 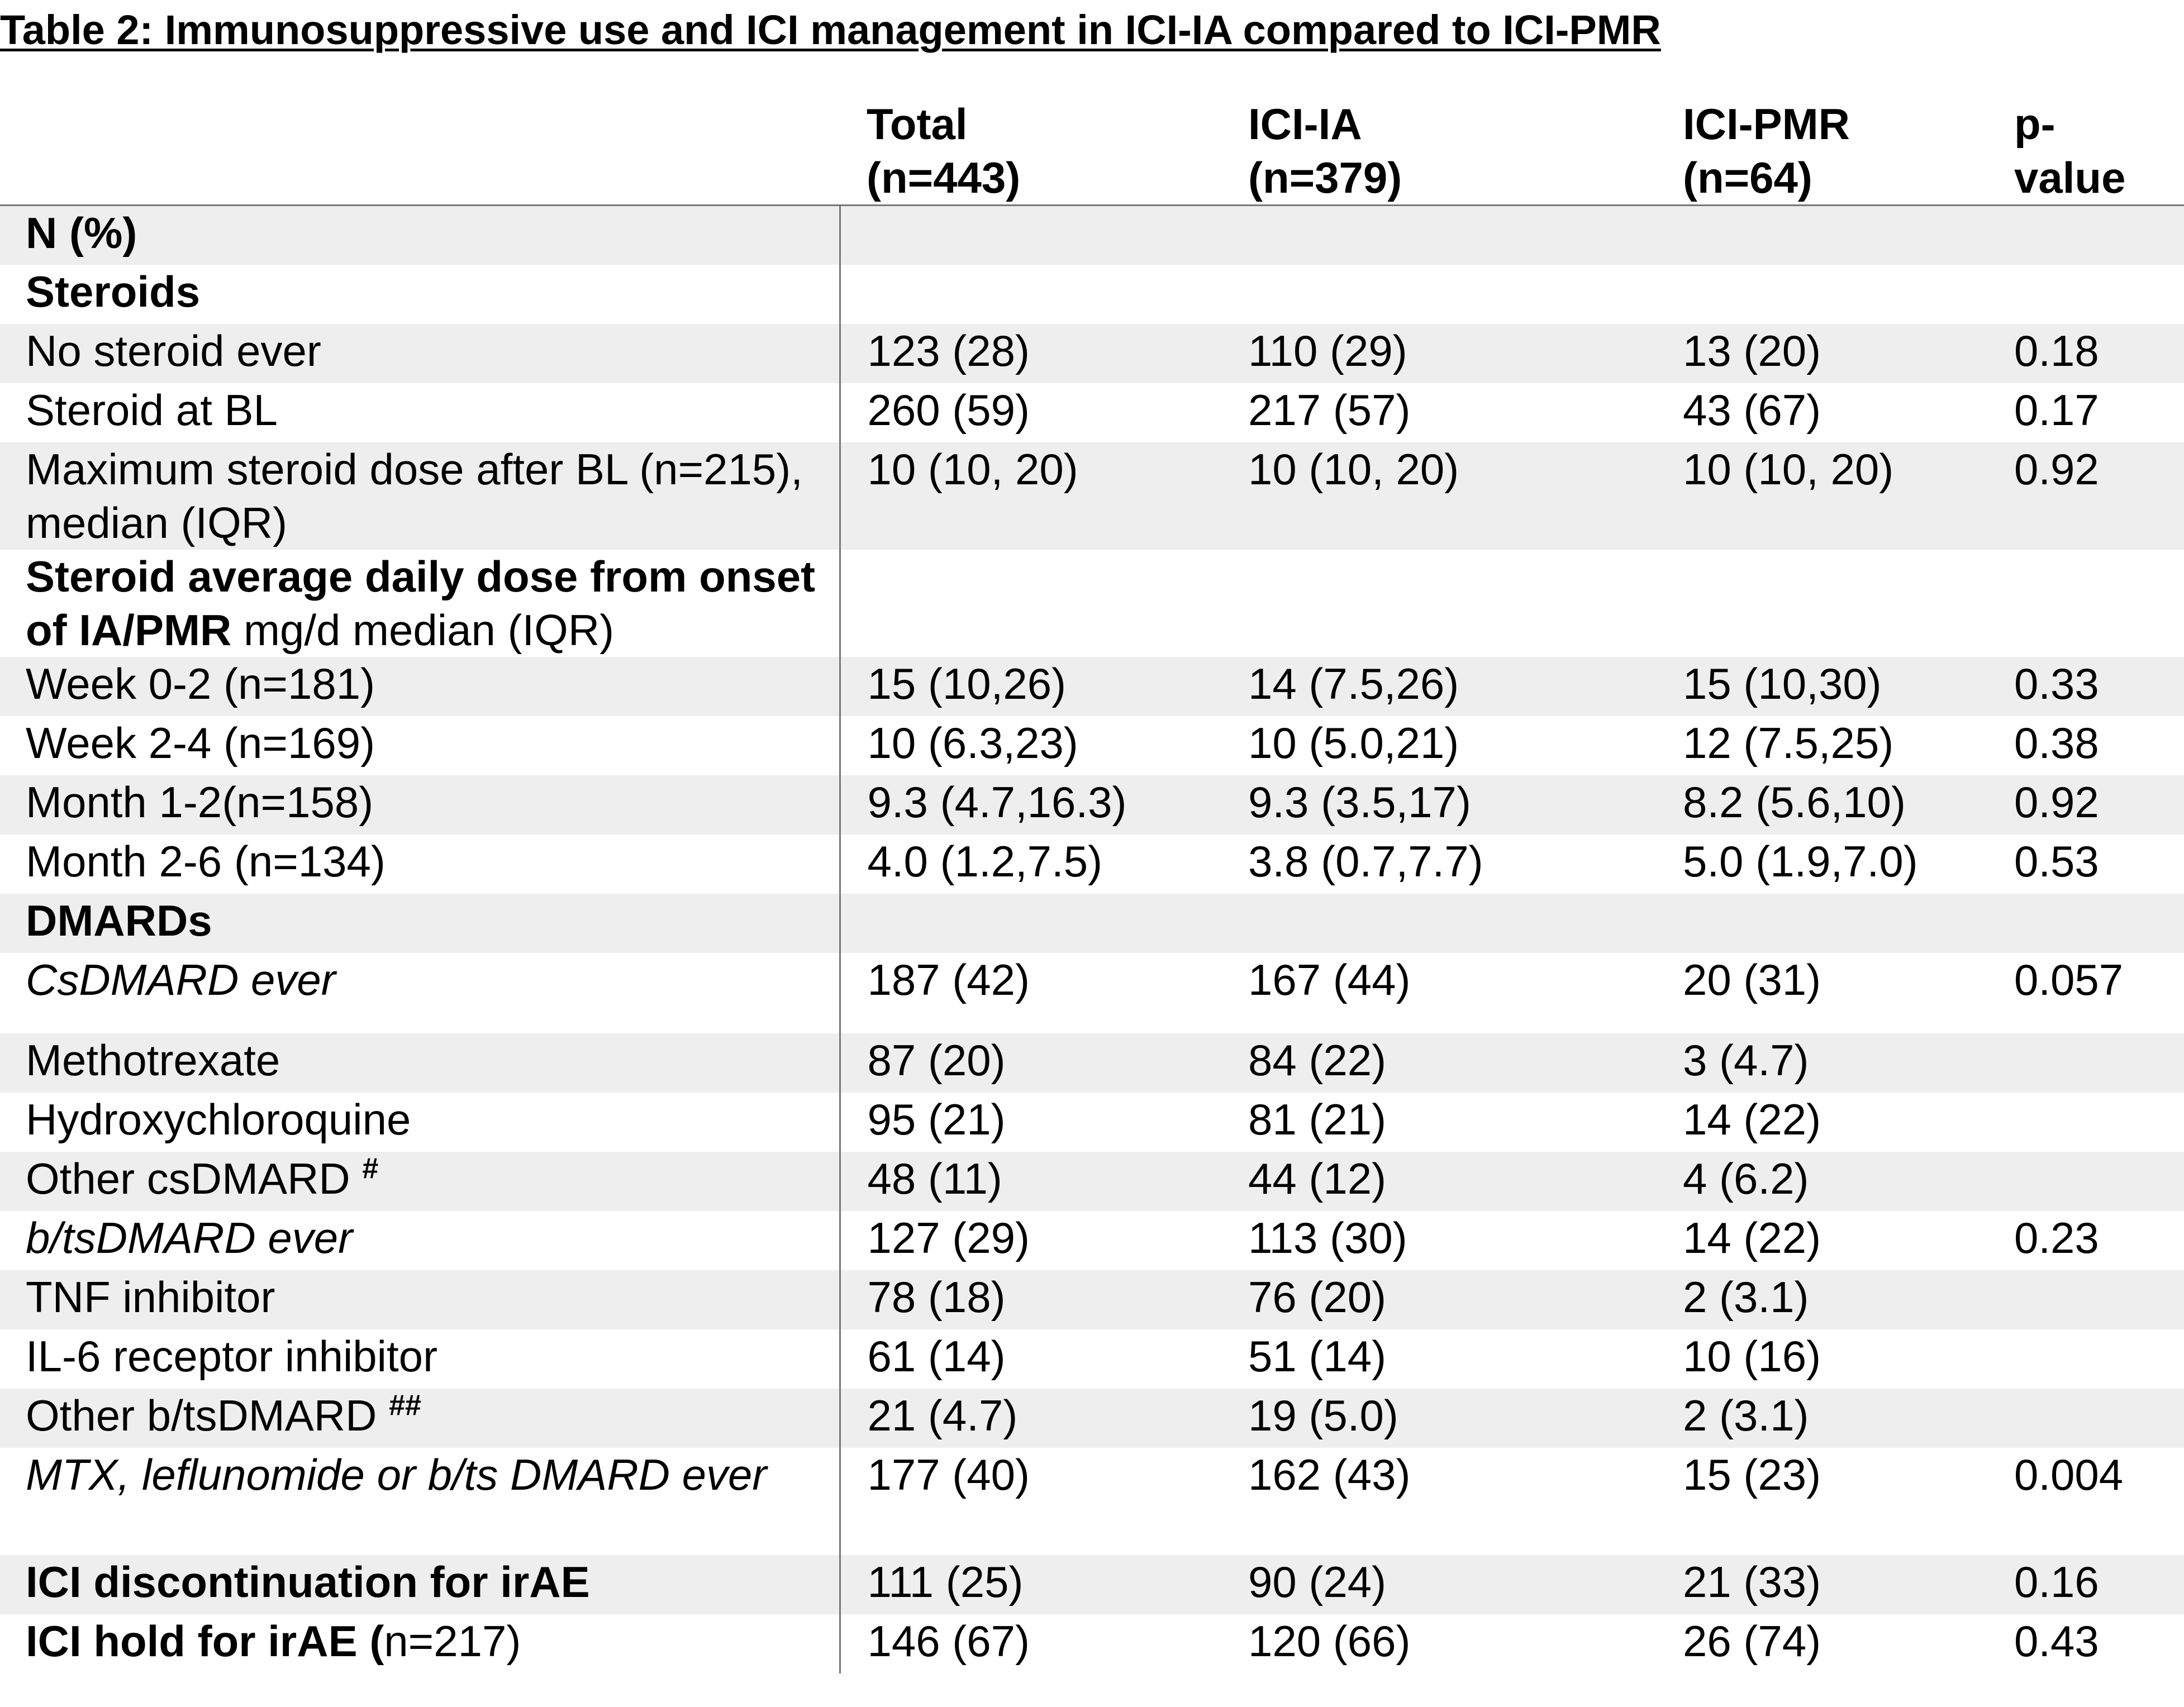 What do you see at coordinates (1849, 496) in the screenshot?
I see `cell-ici-pmr: 10 (10, 20)` at bounding box center [1849, 496].